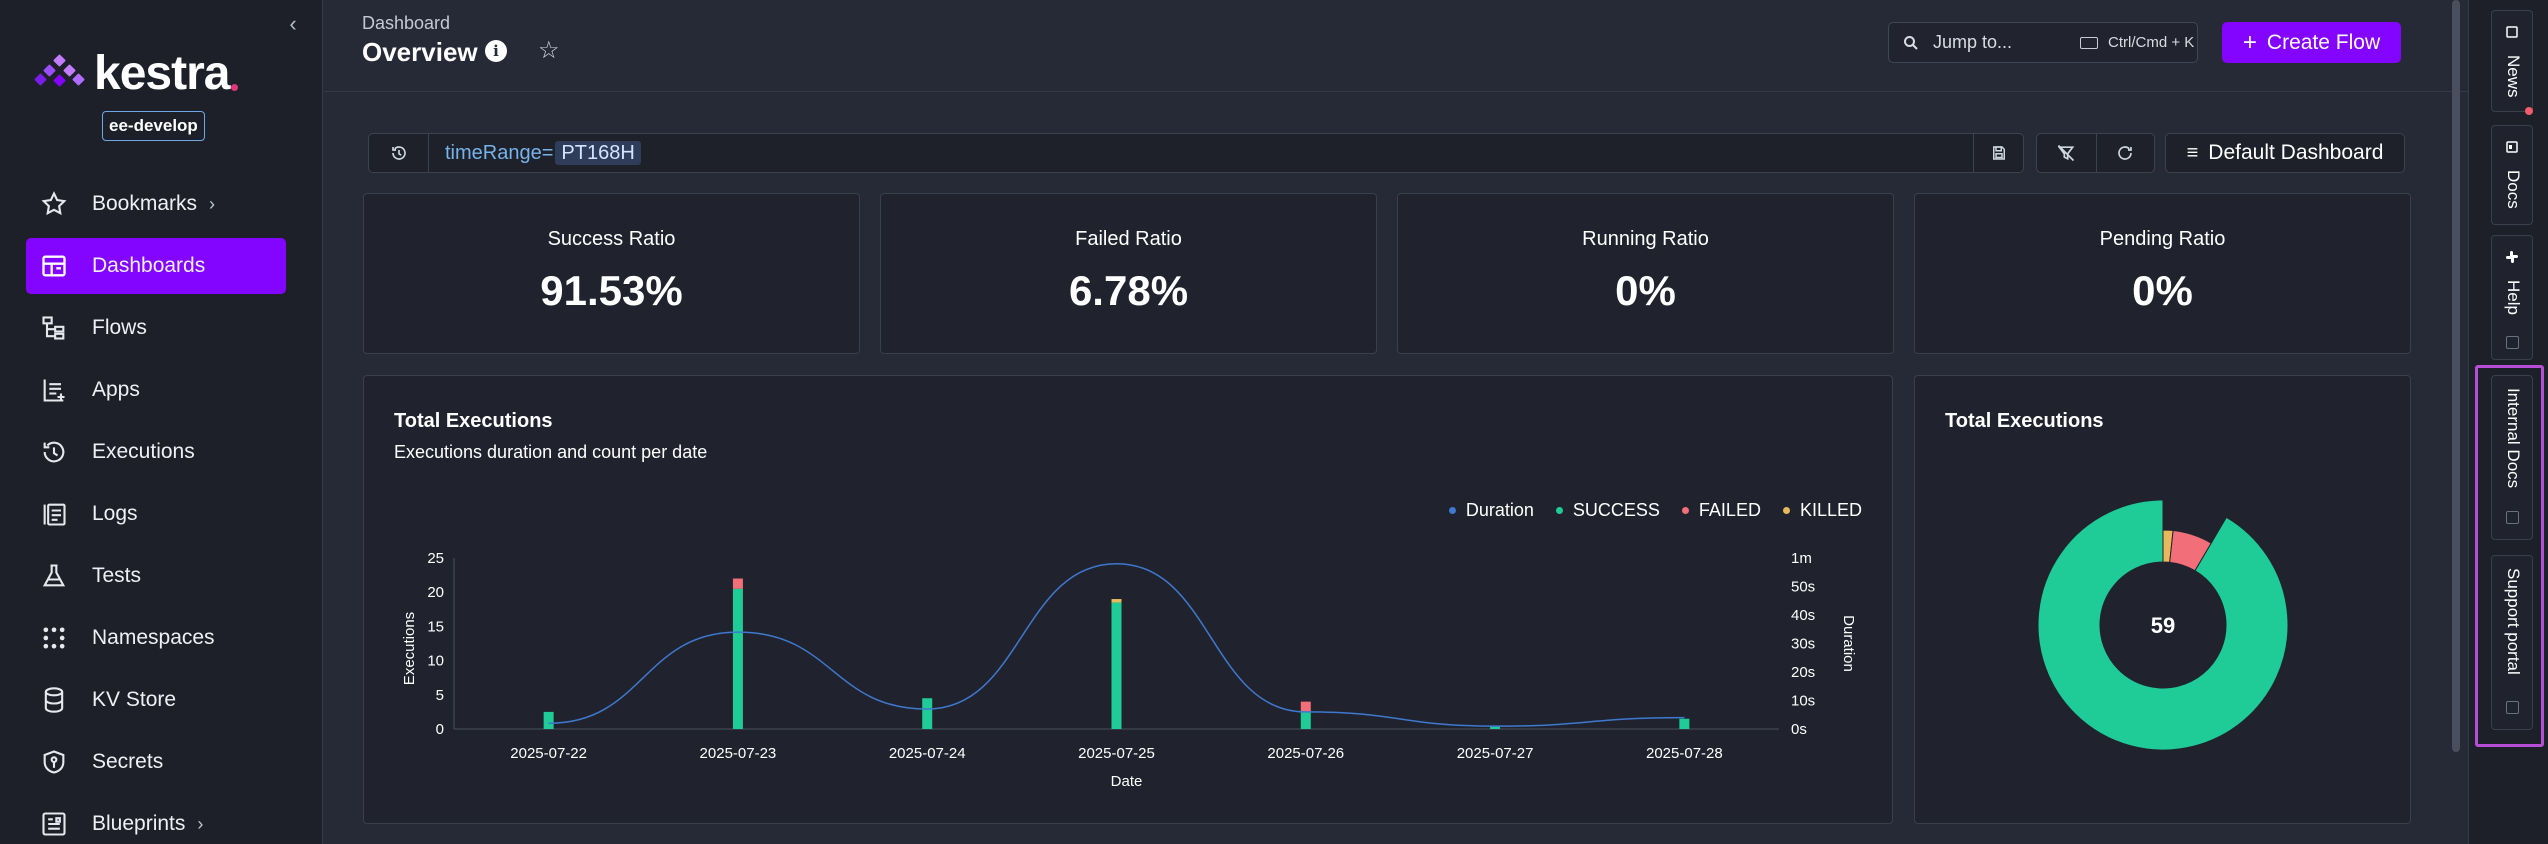 The width and height of the screenshot is (2548, 844). Describe the element at coordinates (156, 390) in the screenshot. I see `sidebar-item-apps: Apps` at that location.